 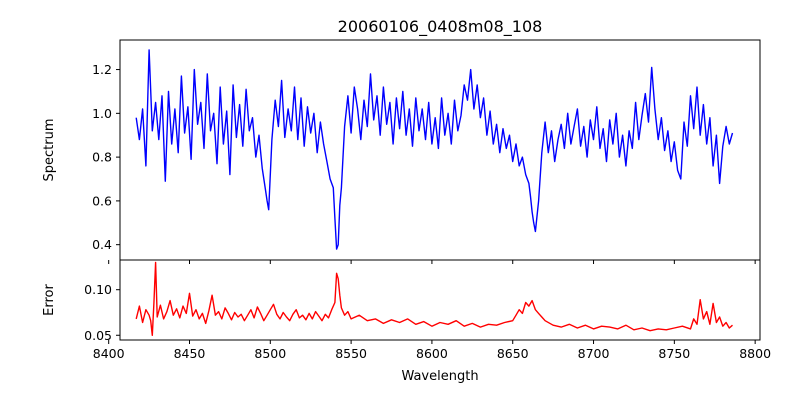 What do you see at coordinates (440, 27) in the screenshot?
I see `chart-title: 20060106_0408m08_108` at bounding box center [440, 27].